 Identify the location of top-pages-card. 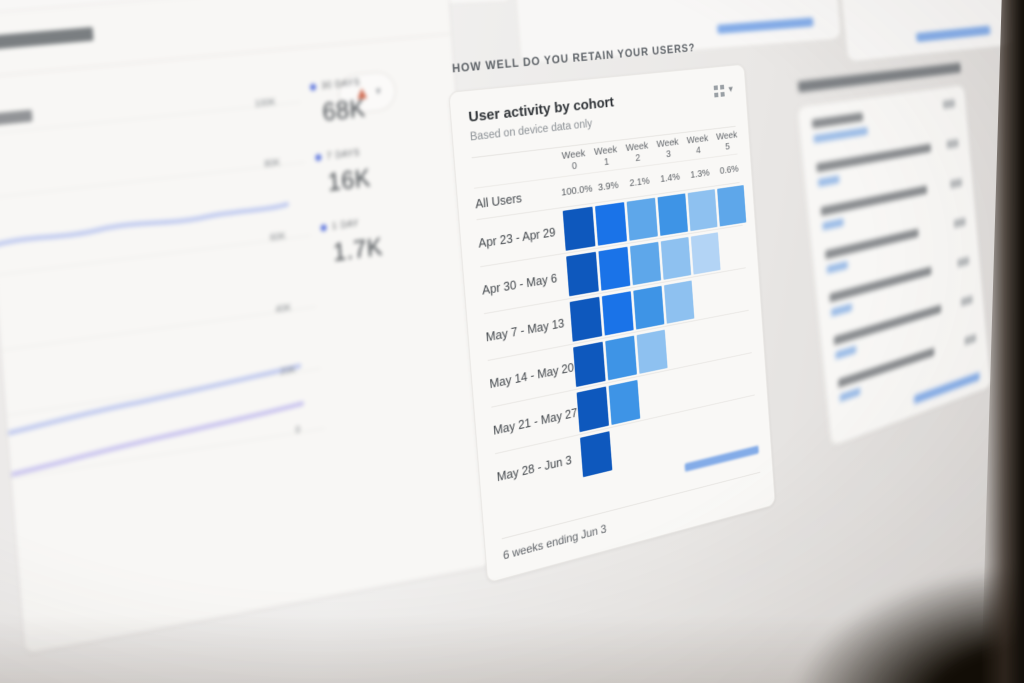
(894, 266).